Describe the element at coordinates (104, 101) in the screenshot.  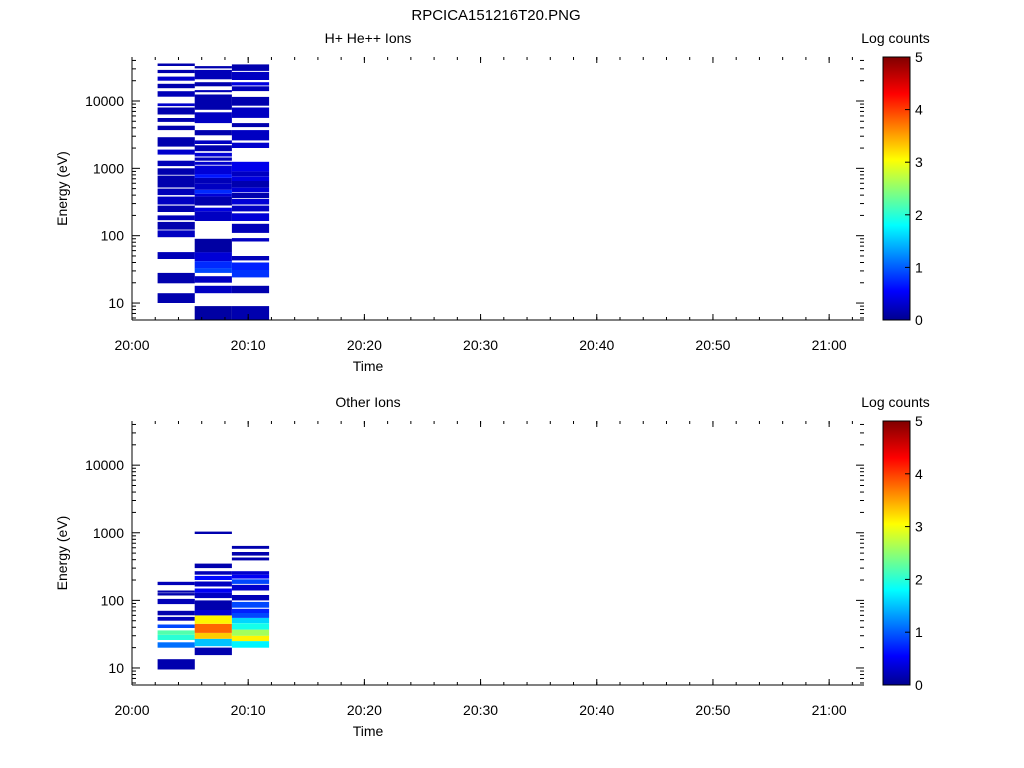
I see `y-tick-label: 10000` at that location.